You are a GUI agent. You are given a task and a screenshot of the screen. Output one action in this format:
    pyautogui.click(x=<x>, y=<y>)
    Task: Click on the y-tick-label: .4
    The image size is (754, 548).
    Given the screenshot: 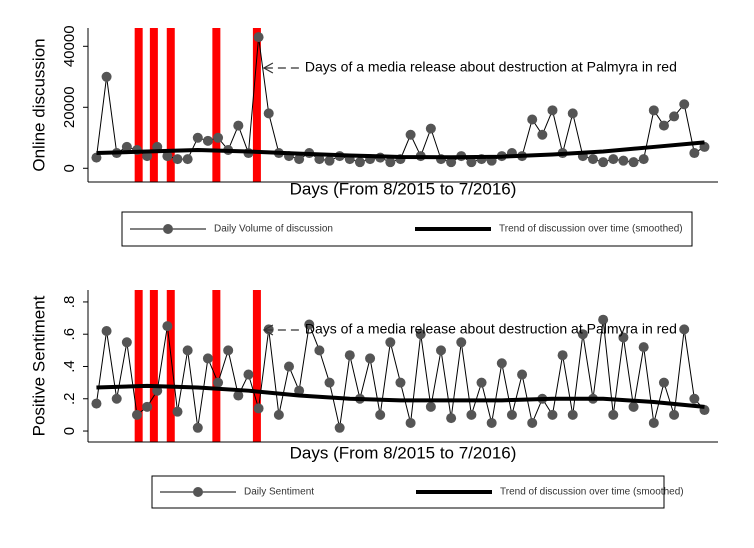 What is the action you would take?
    pyautogui.click(x=69, y=366)
    